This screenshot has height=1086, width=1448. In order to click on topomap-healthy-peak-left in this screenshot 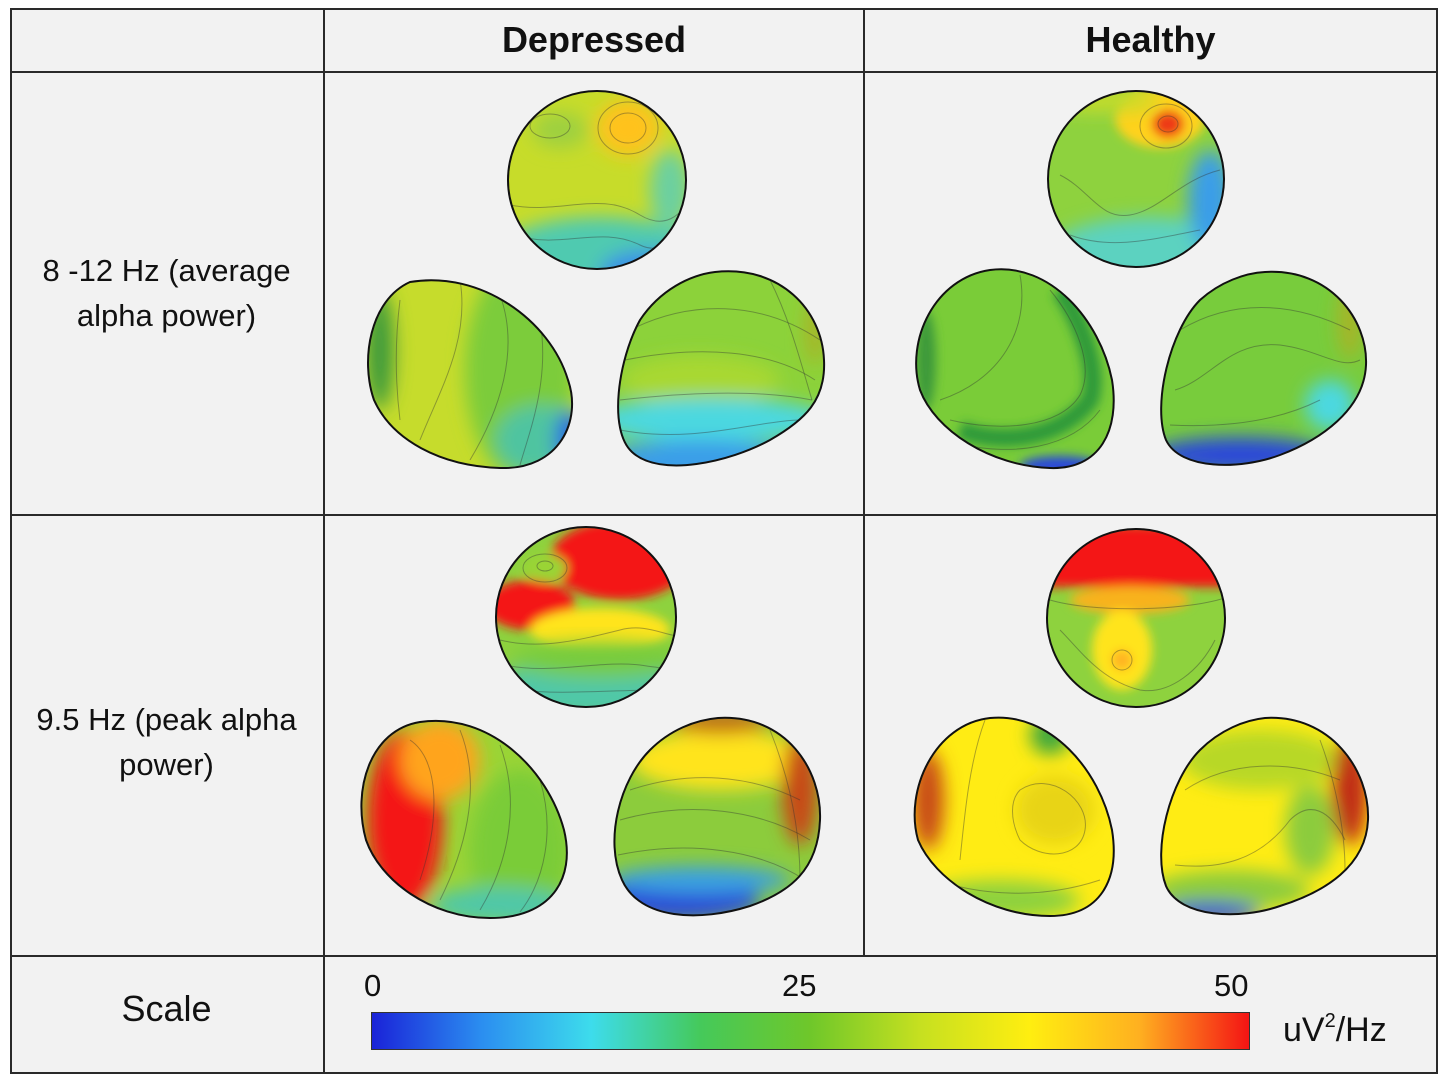, I will do `click(1014, 817)`.